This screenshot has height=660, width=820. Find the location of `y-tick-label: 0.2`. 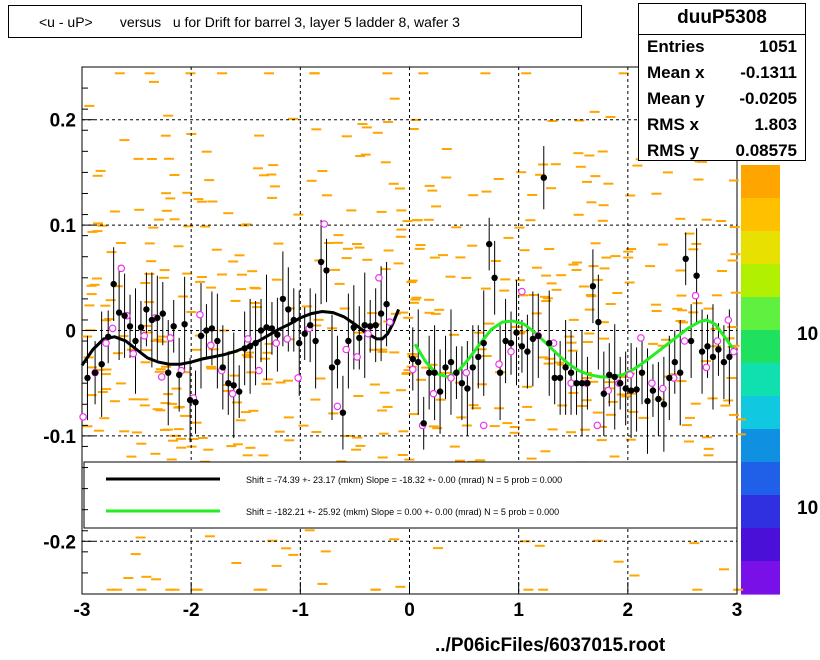

y-tick-label: 0.2 is located at coordinates (63, 121).